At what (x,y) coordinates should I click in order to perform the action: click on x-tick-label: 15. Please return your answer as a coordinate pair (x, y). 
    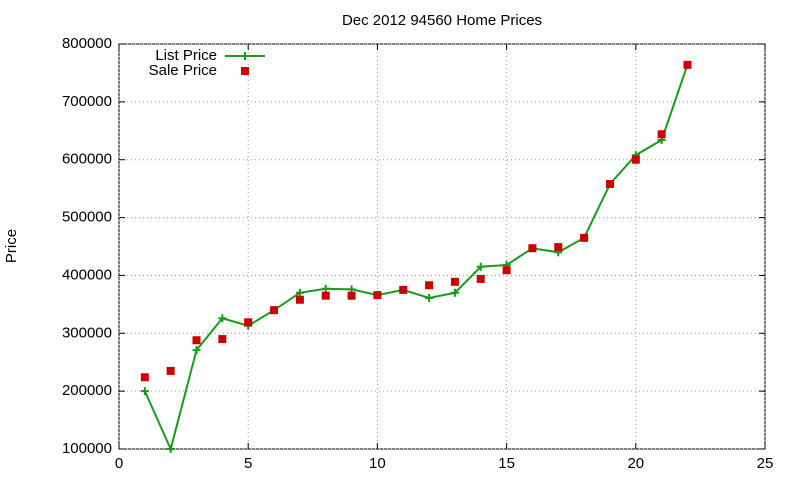
    Looking at the image, I should click on (506, 463).